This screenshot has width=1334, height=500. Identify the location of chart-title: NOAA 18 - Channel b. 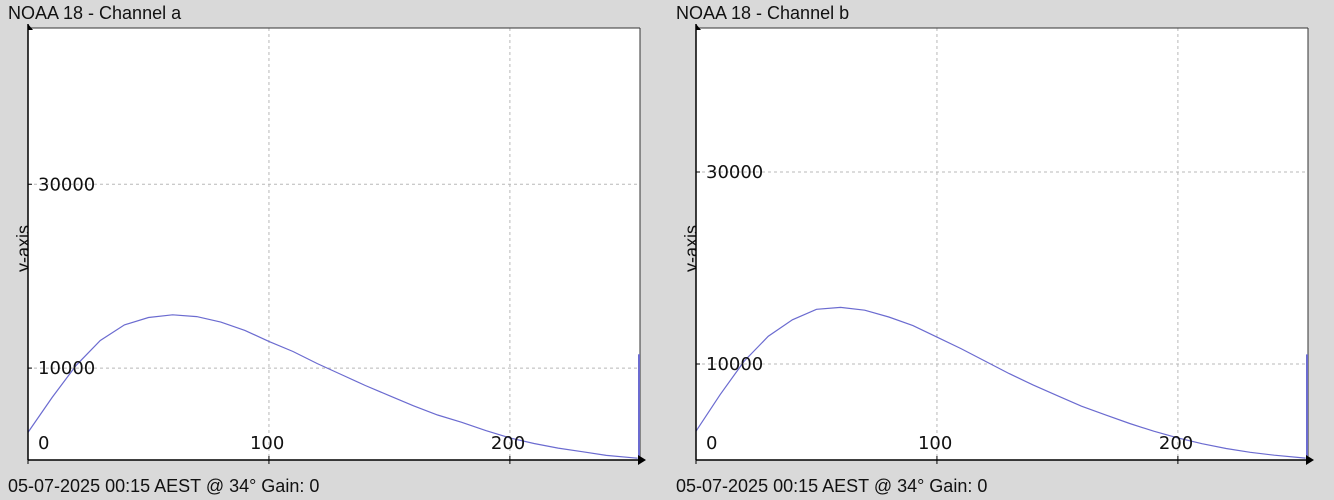
(763, 13).